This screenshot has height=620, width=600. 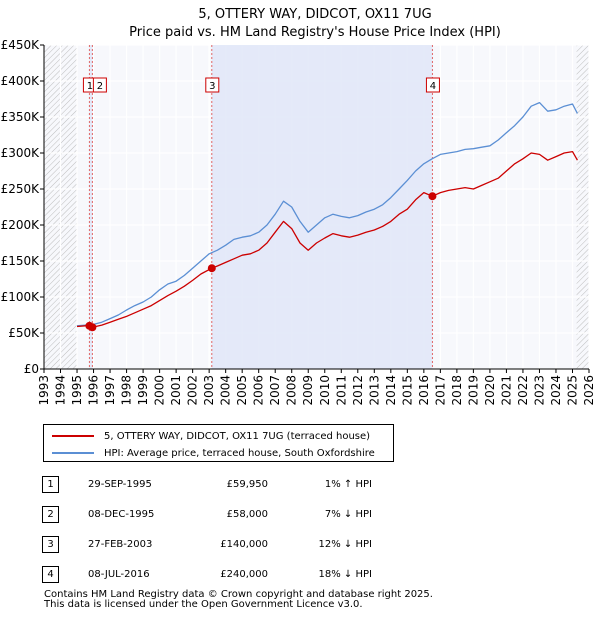 I want to click on x-tick-label: 2023, so click(x=539, y=390).